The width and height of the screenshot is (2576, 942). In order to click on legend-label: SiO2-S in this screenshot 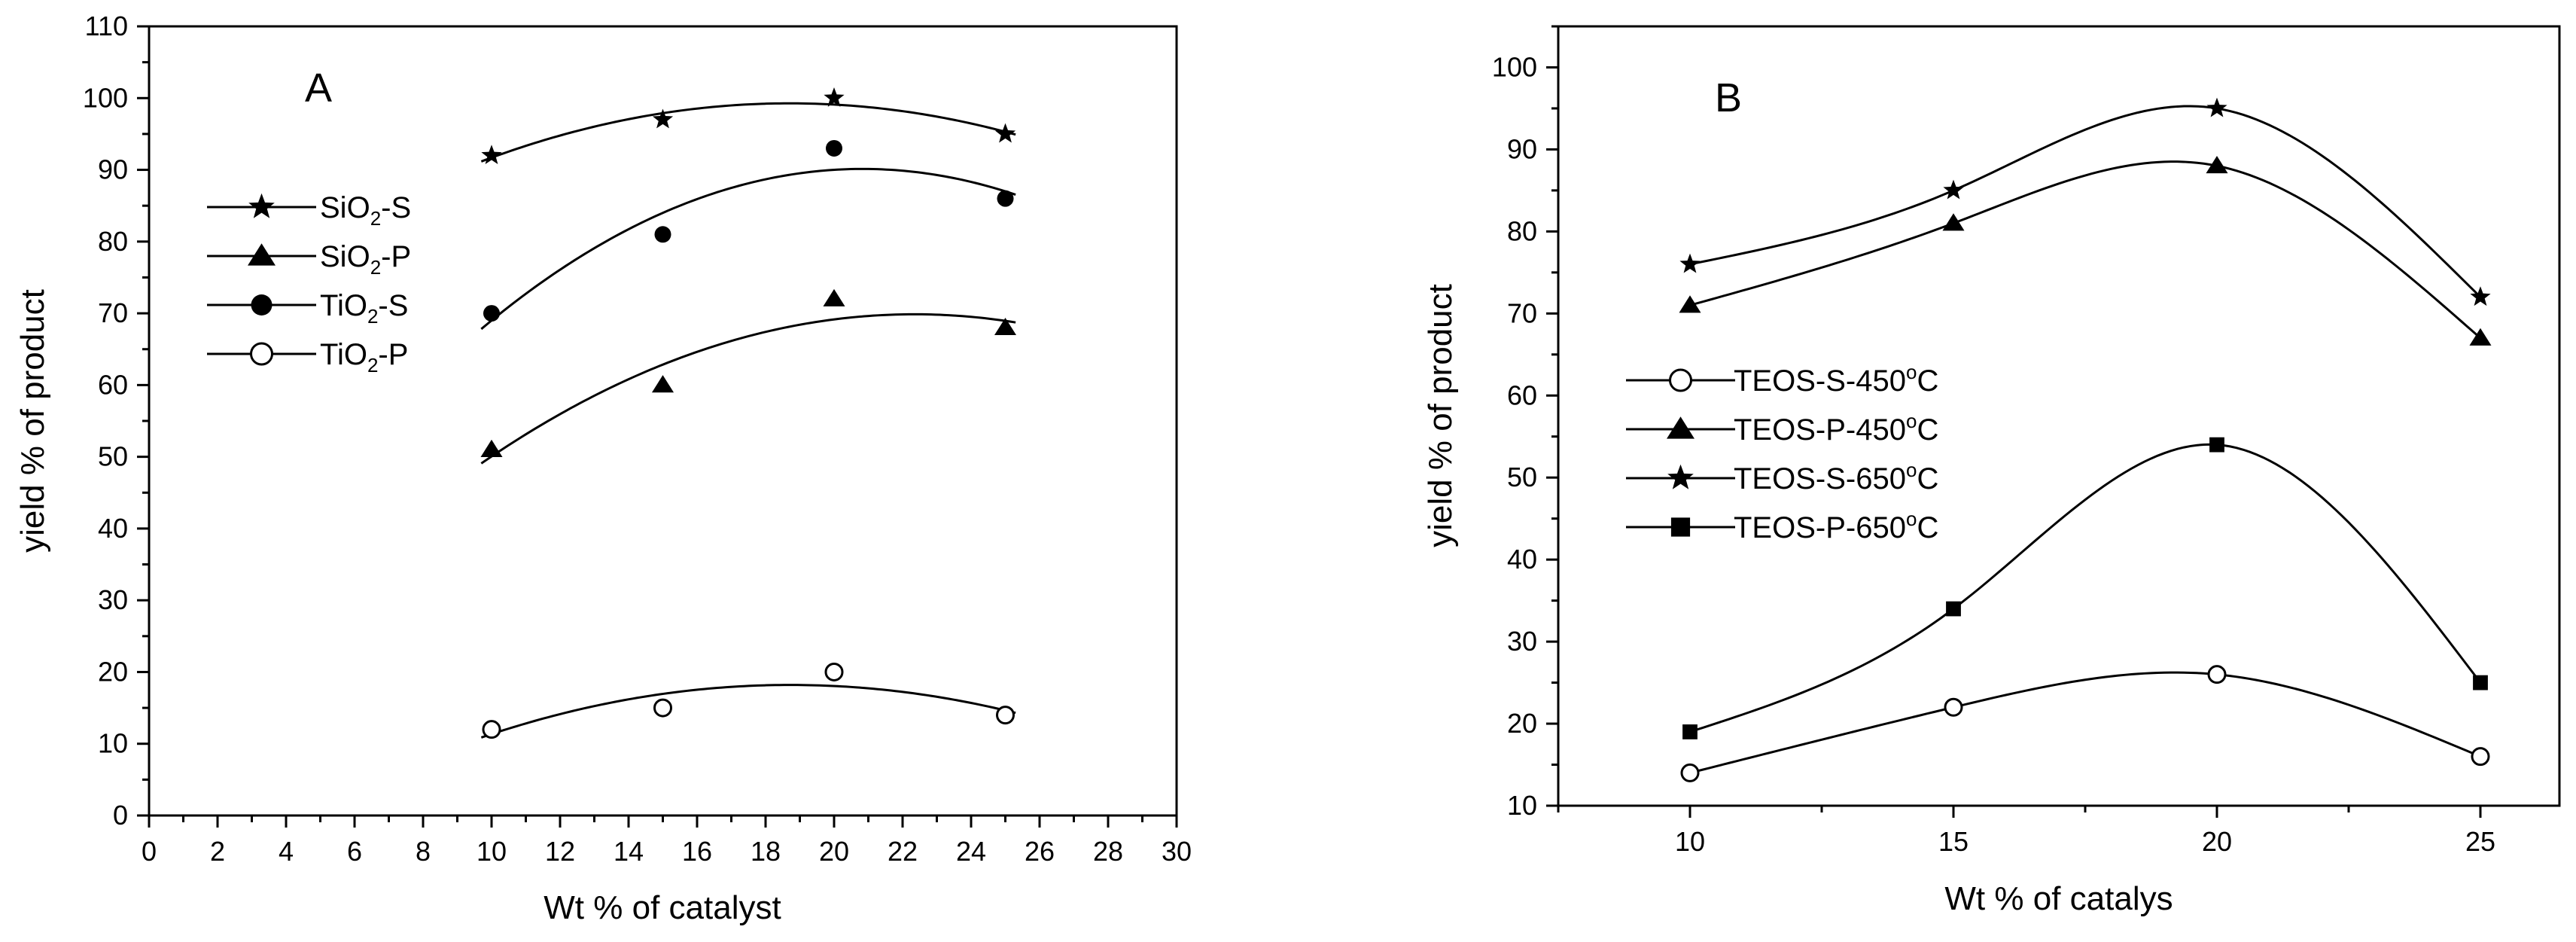, I will do `click(365, 210)`.